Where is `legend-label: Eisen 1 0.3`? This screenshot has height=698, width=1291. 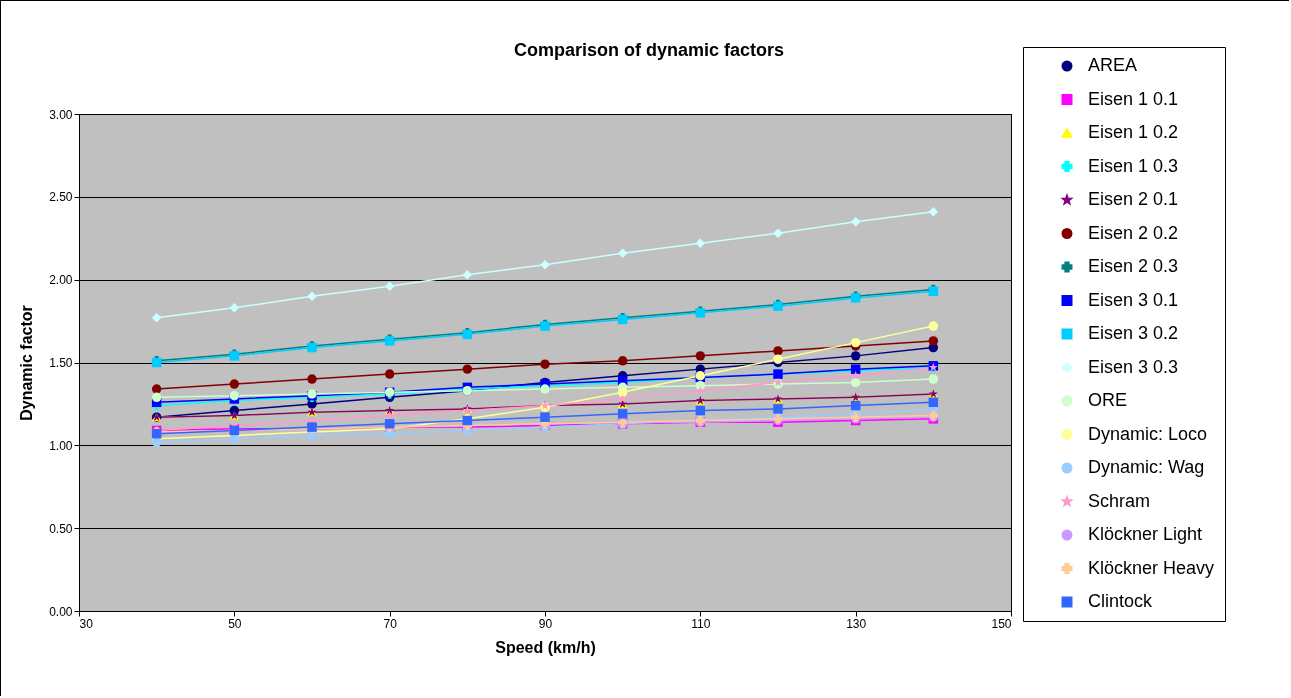 legend-label: Eisen 1 0.3 is located at coordinates (1133, 165).